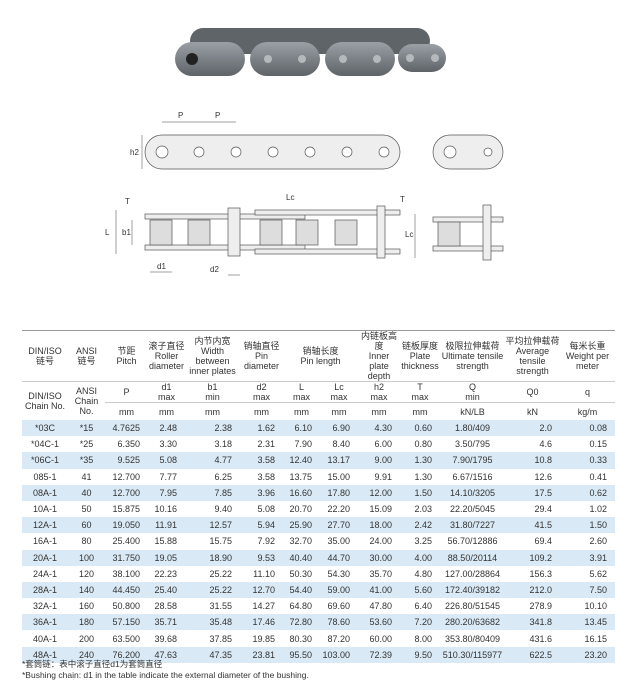 Image resolution: width=640 pixels, height=682 pixels. What do you see at coordinates (420, 387) in the screenshot?
I see `symbol: T` at bounding box center [420, 387].